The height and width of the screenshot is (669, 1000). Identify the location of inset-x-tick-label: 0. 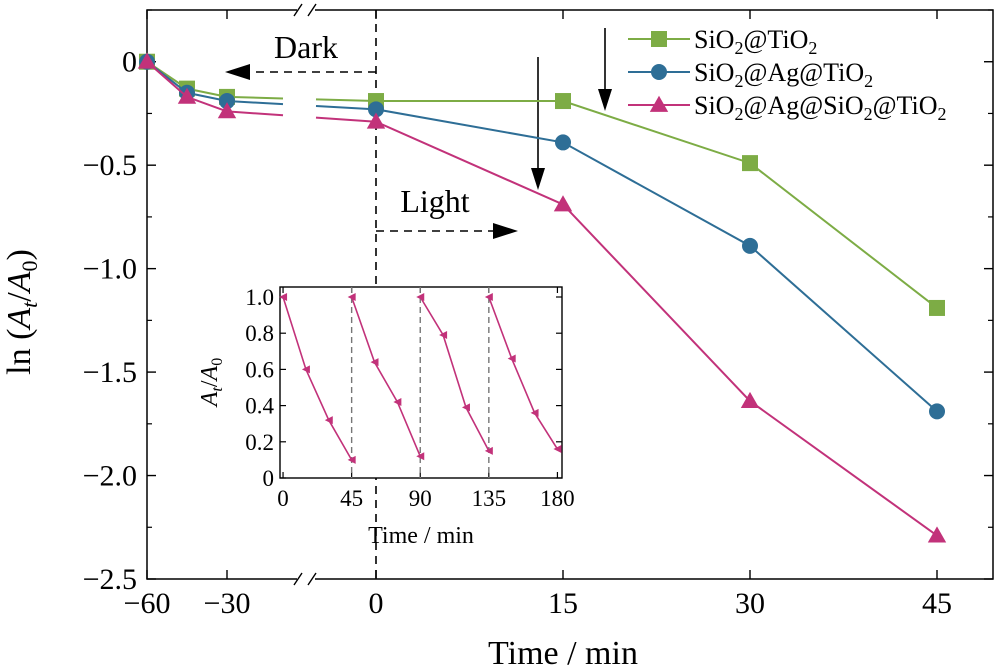
(283, 498).